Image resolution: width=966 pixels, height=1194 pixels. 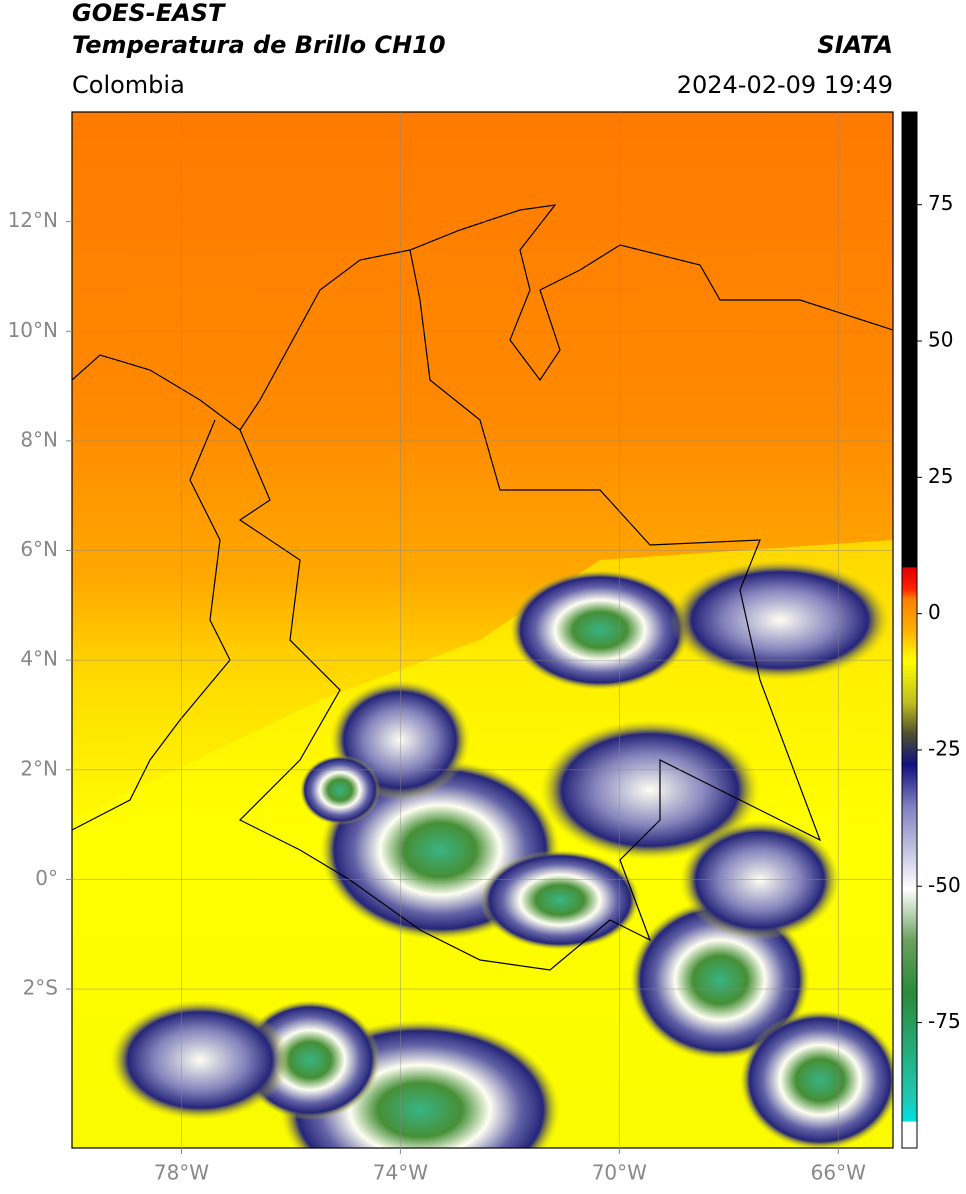 What do you see at coordinates (940, 476) in the screenshot?
I see `colorbar-tick-label: 25` at bounding box center [940, 476].